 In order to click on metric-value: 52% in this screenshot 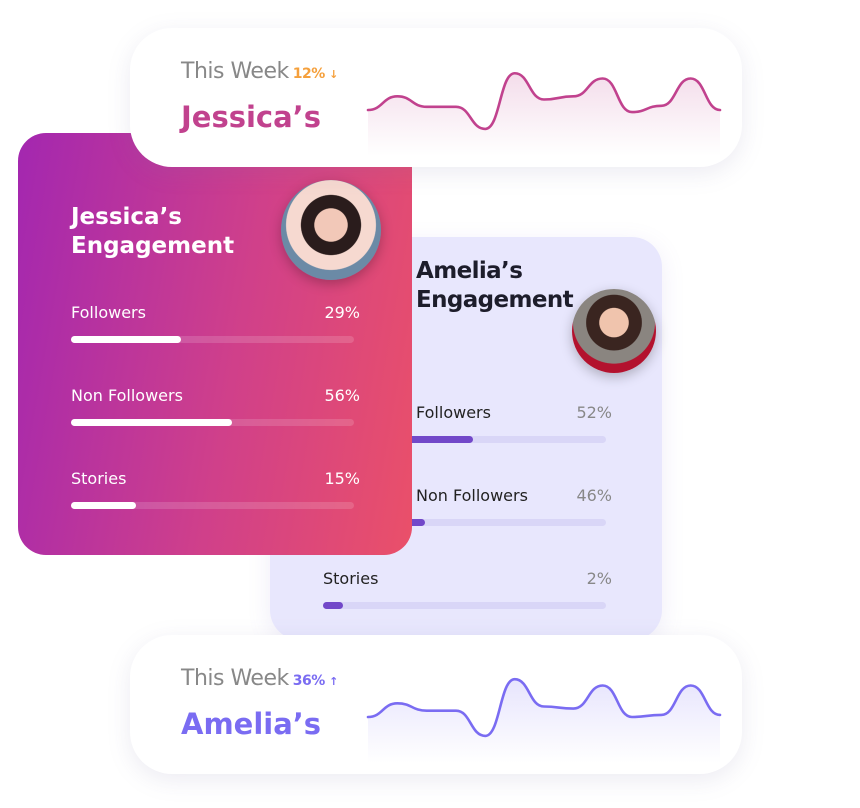, I will do `click(594, 412)`.